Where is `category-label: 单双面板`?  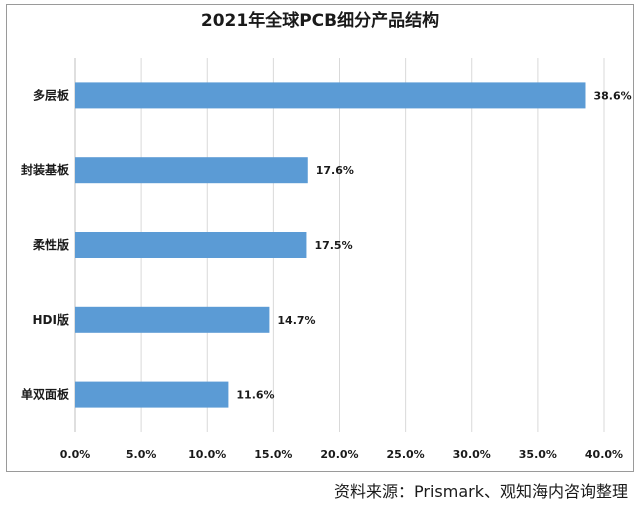
category-label: 单双面板 is located at coordinates (45, 394).